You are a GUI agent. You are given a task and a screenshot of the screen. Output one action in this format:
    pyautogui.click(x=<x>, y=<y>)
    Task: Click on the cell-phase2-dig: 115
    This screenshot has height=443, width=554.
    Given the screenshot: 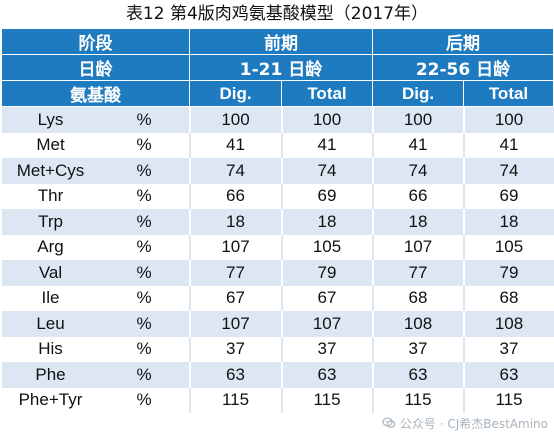 What is the action you would take?
    pyautogui.click(x=418, y=400)
    